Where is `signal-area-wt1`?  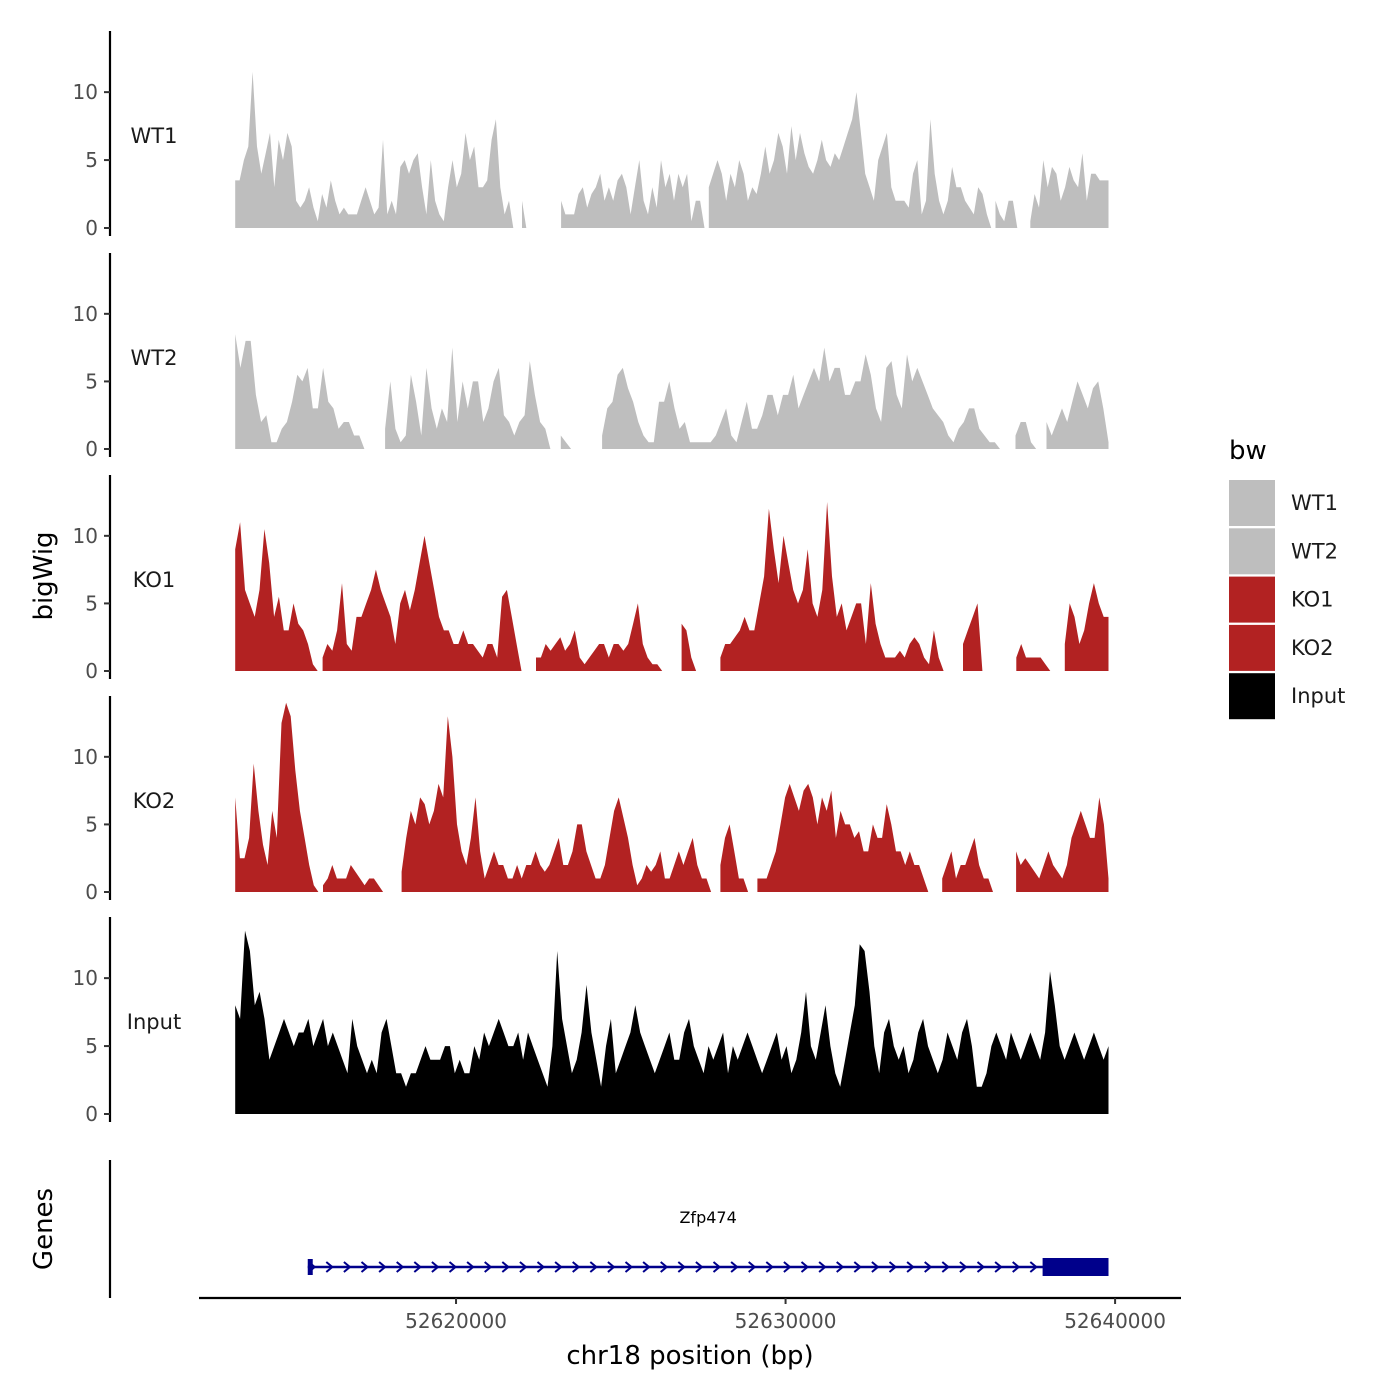
signal-area-wt1 is located at coordinates (672, 149).